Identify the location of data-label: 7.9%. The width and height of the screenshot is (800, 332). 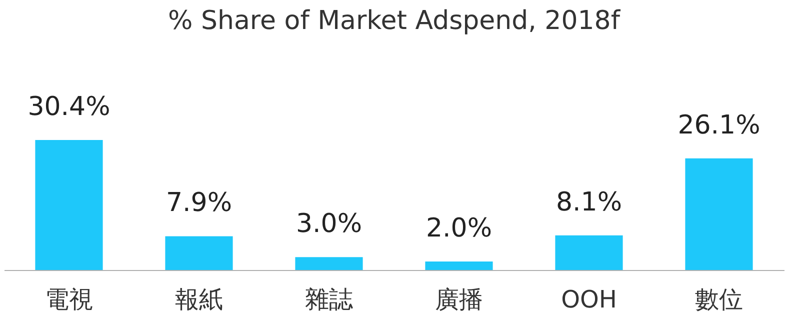
(199, 203).